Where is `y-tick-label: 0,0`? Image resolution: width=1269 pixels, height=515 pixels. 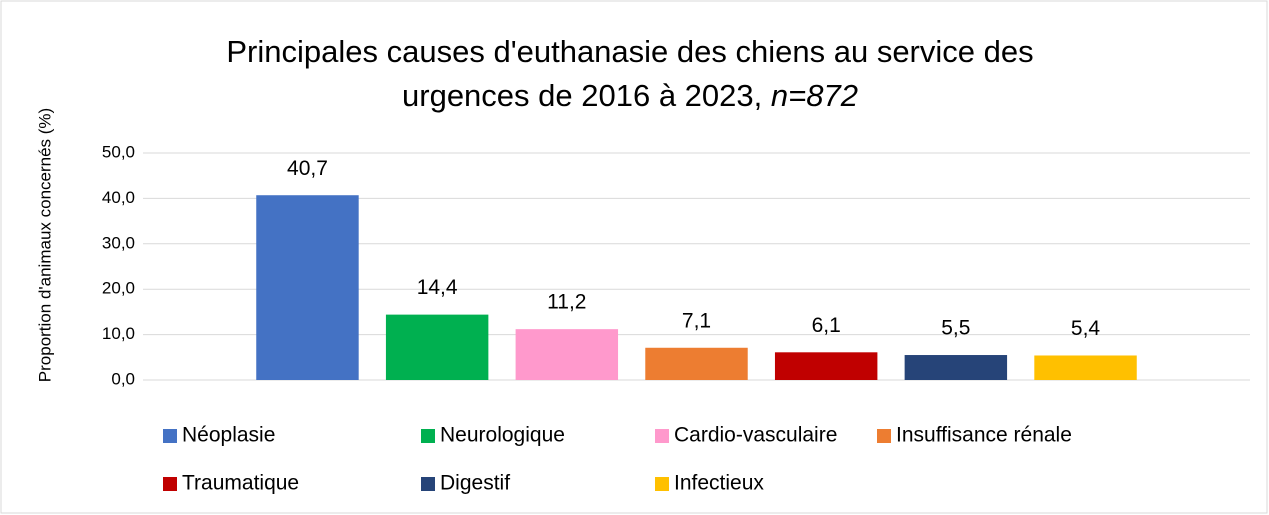
y-tick-label: 0,0 is located at coordinates (123, 378).